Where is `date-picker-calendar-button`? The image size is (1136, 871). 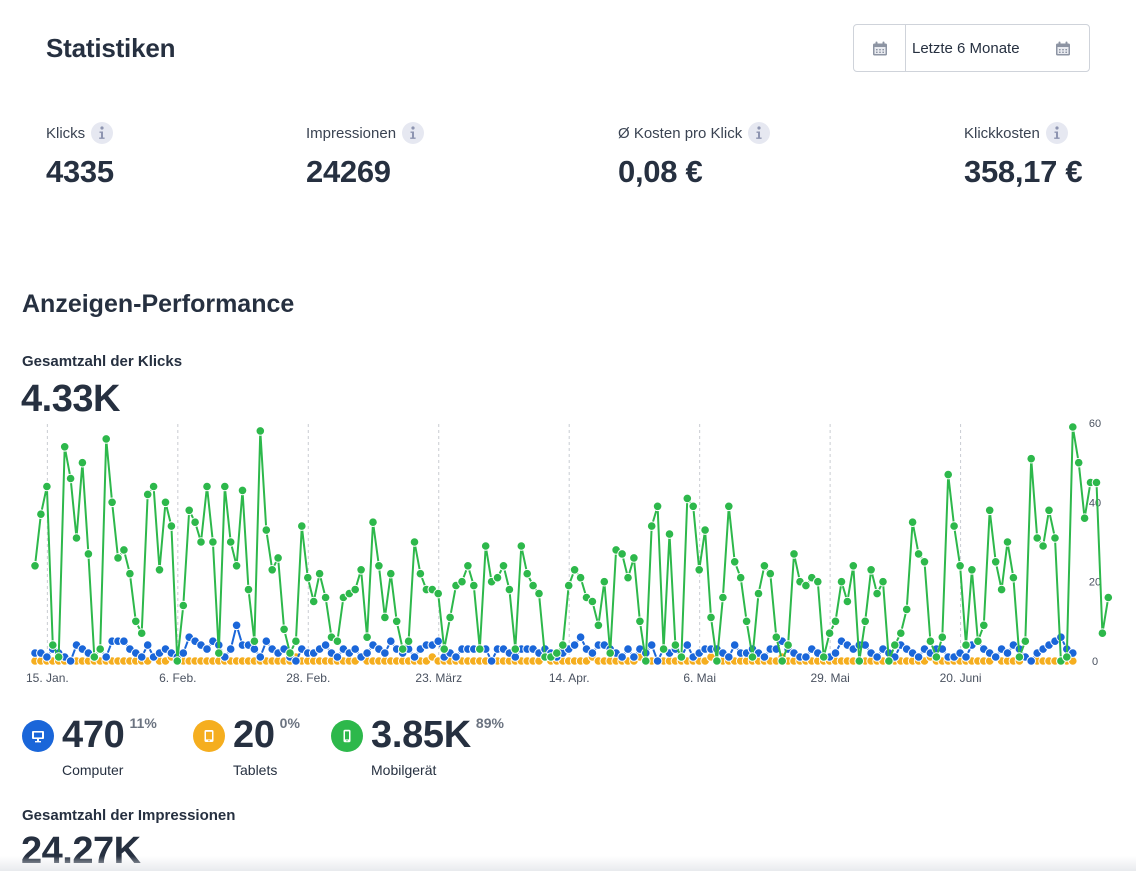 date-picker-calendar-button is located at coordinates (880, 48).